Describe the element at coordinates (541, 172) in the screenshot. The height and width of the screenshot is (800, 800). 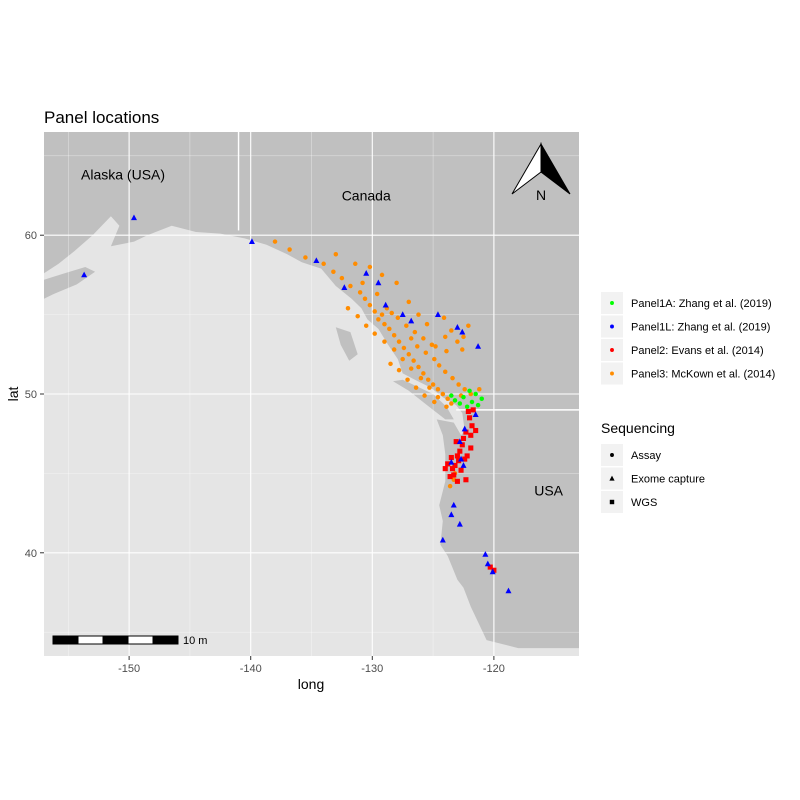
I see `north-arrow-icon: N` at that location.